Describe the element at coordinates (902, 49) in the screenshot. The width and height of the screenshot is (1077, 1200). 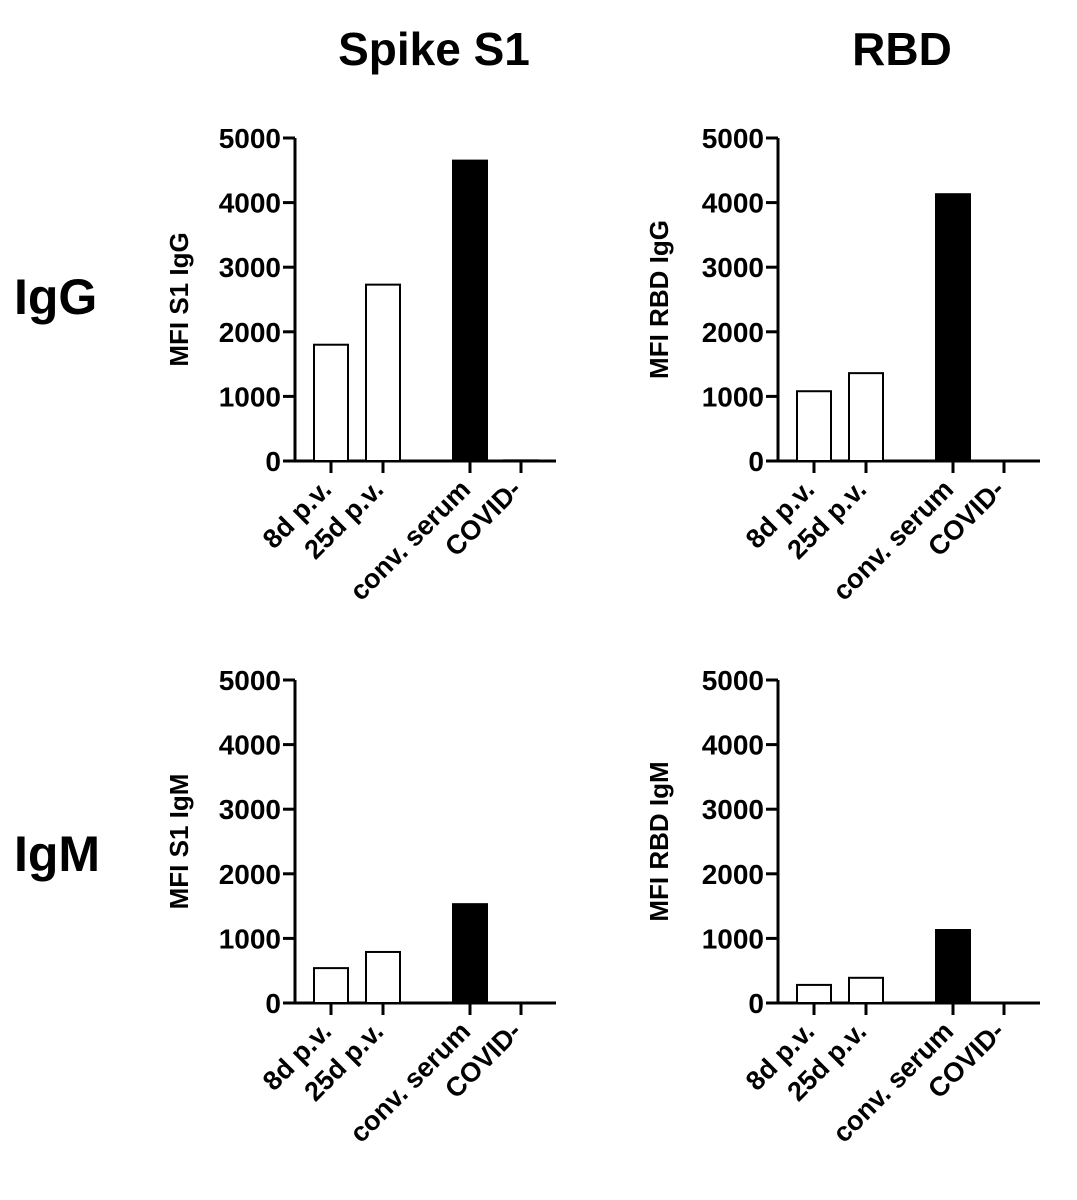
I see `column-title-rbd: RBD` at that location.